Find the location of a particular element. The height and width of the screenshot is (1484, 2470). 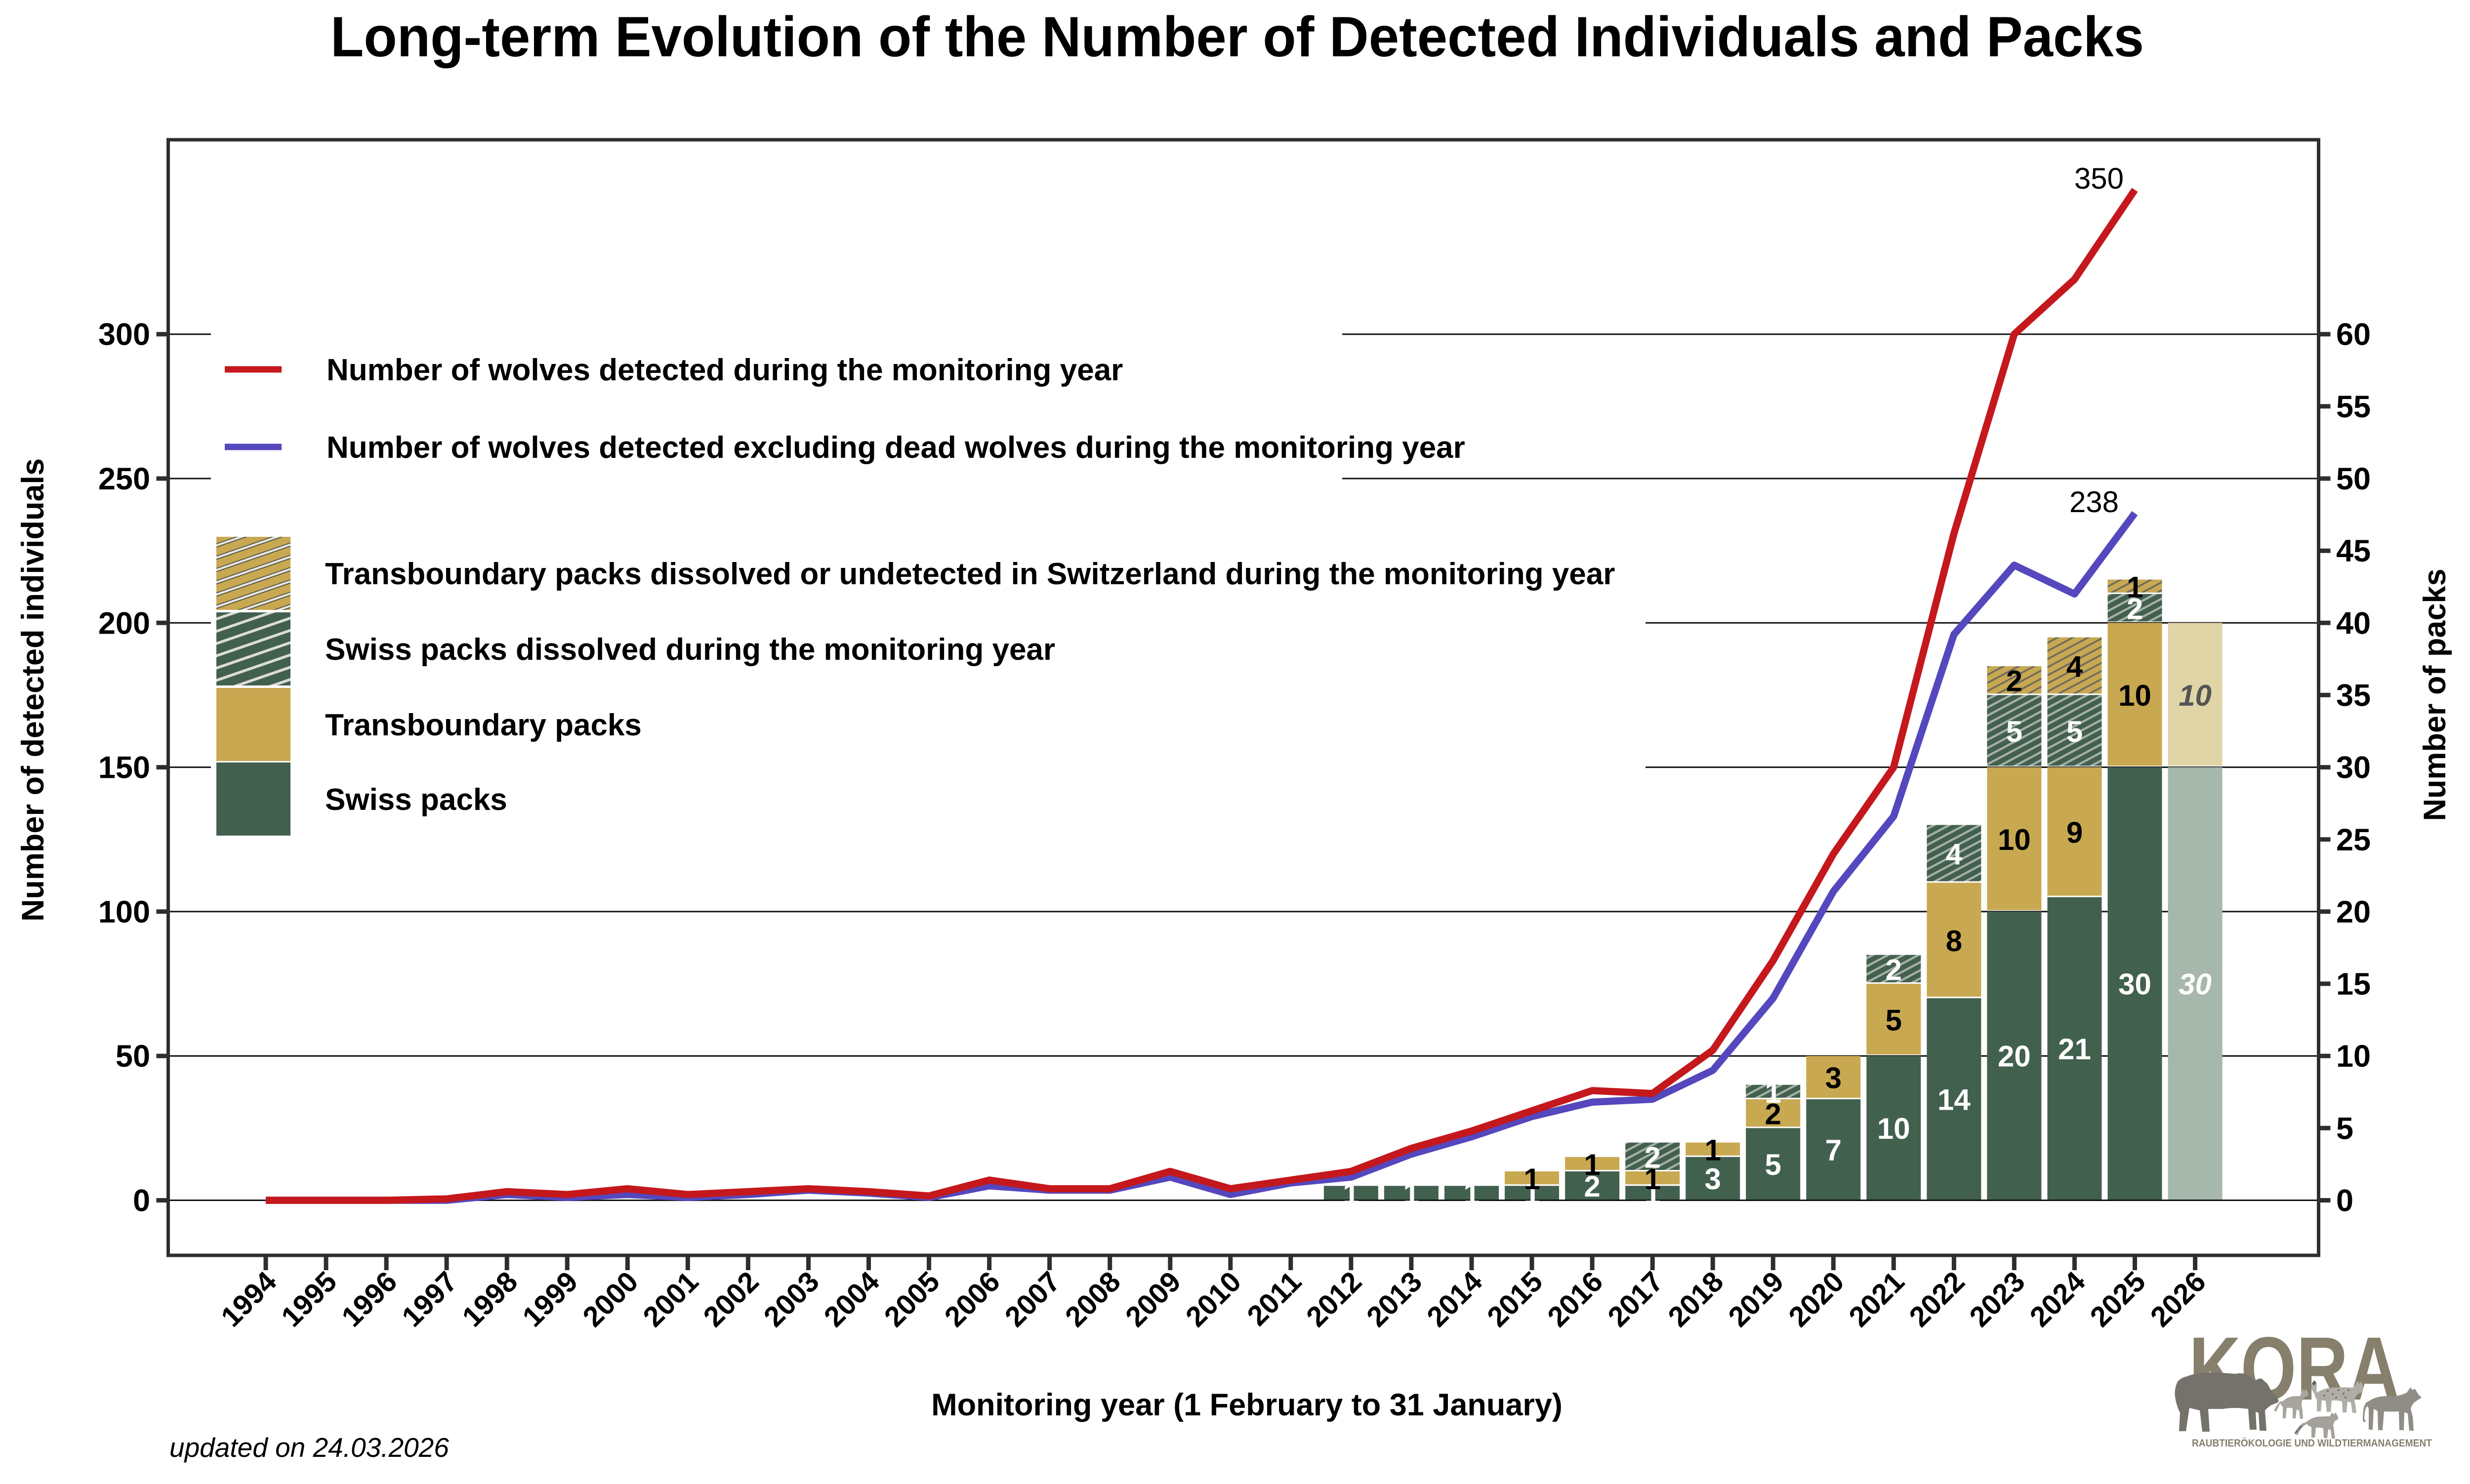

svg-text: 8 is located at coordinates (1954, 941).